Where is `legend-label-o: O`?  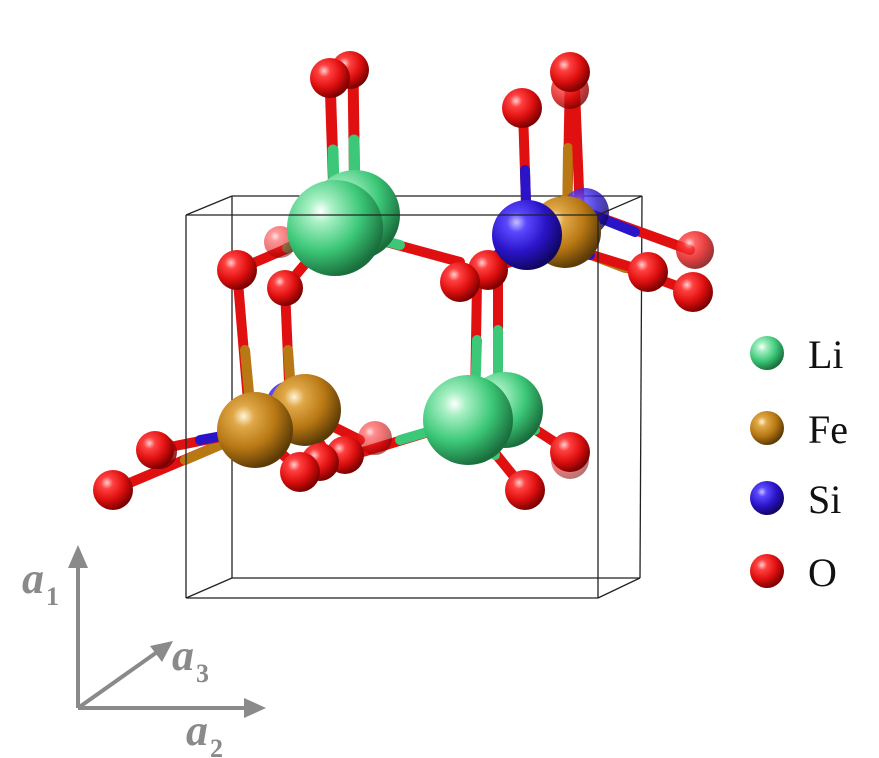
legend-label-o: O is located at coordinates (822, 572).